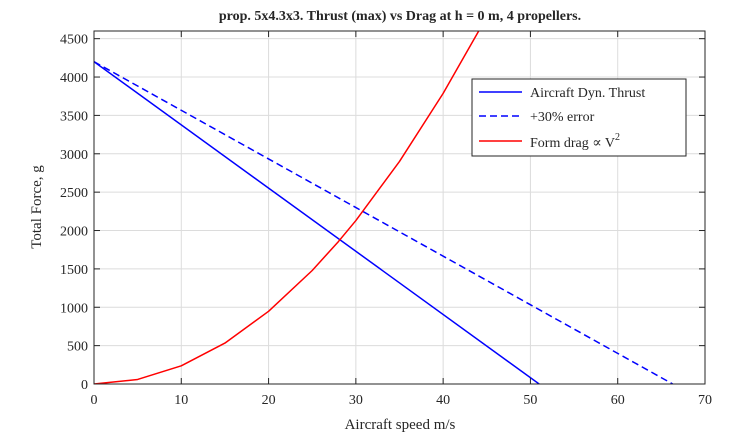  Describe the element at coordinates (74, 308) in the screenshot. I see `y-tick-label: 1000` at that location.